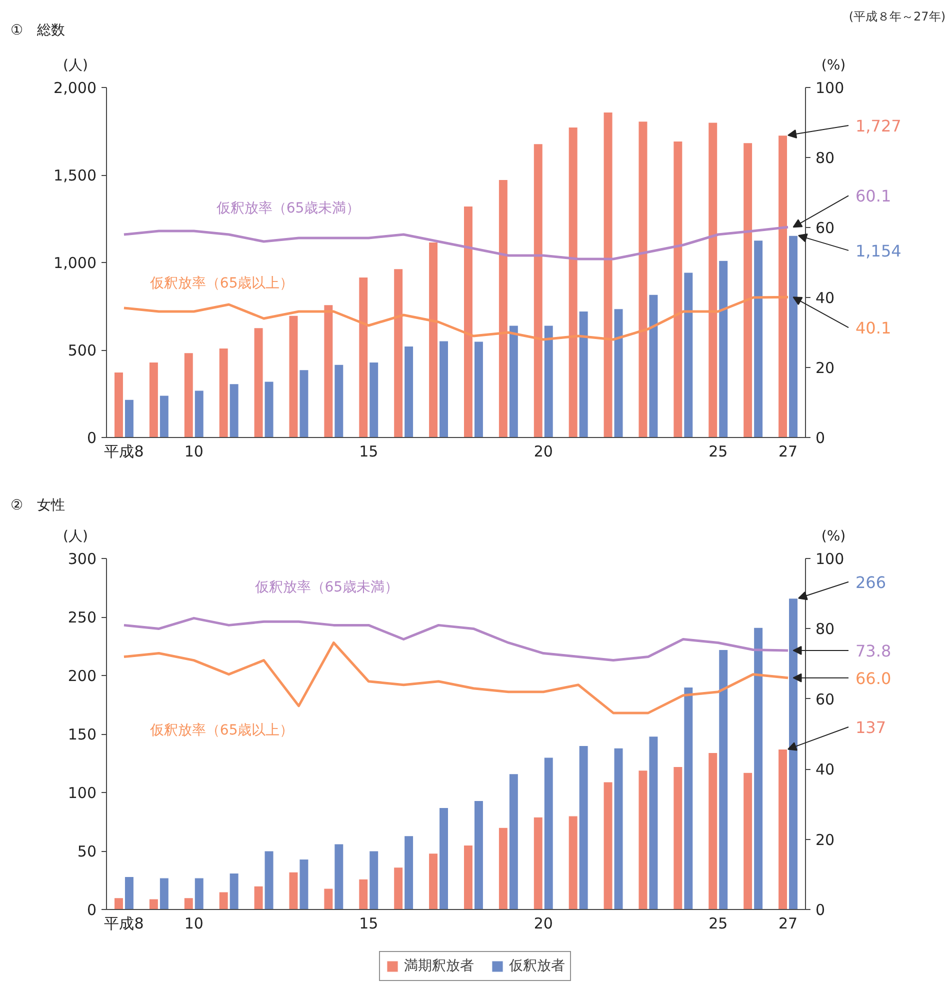 This screenshot has height=983, width=950. I want to click on data-label: 266, so click(871, 582).